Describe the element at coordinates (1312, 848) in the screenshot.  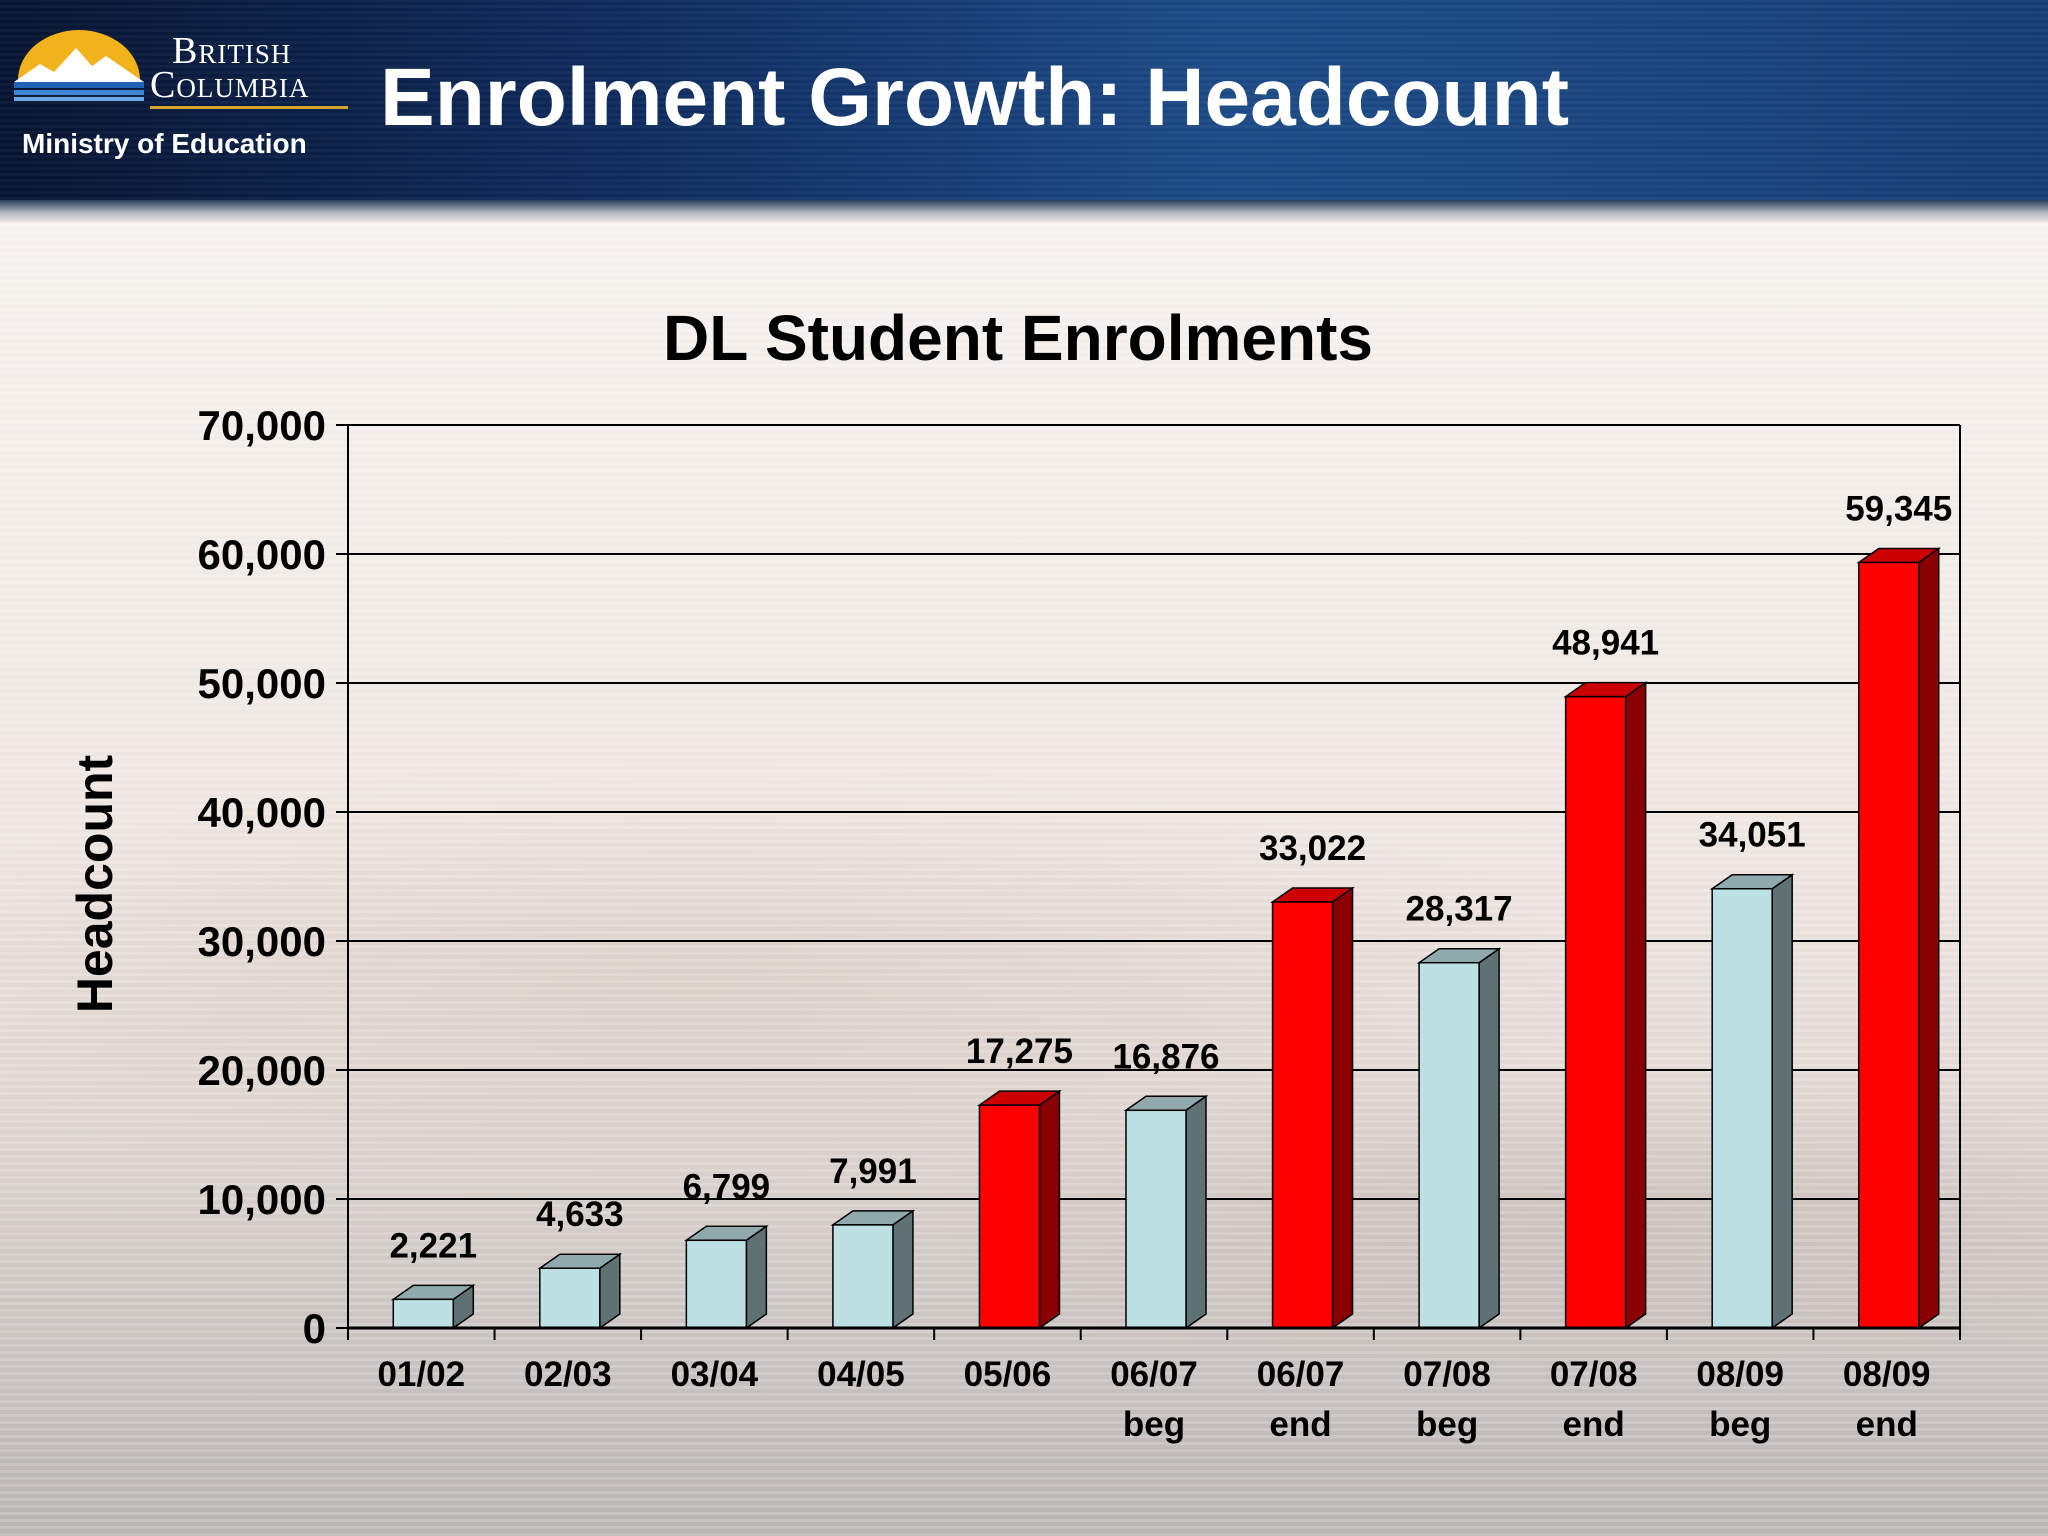
I see `data-label: 33,022` at that location.